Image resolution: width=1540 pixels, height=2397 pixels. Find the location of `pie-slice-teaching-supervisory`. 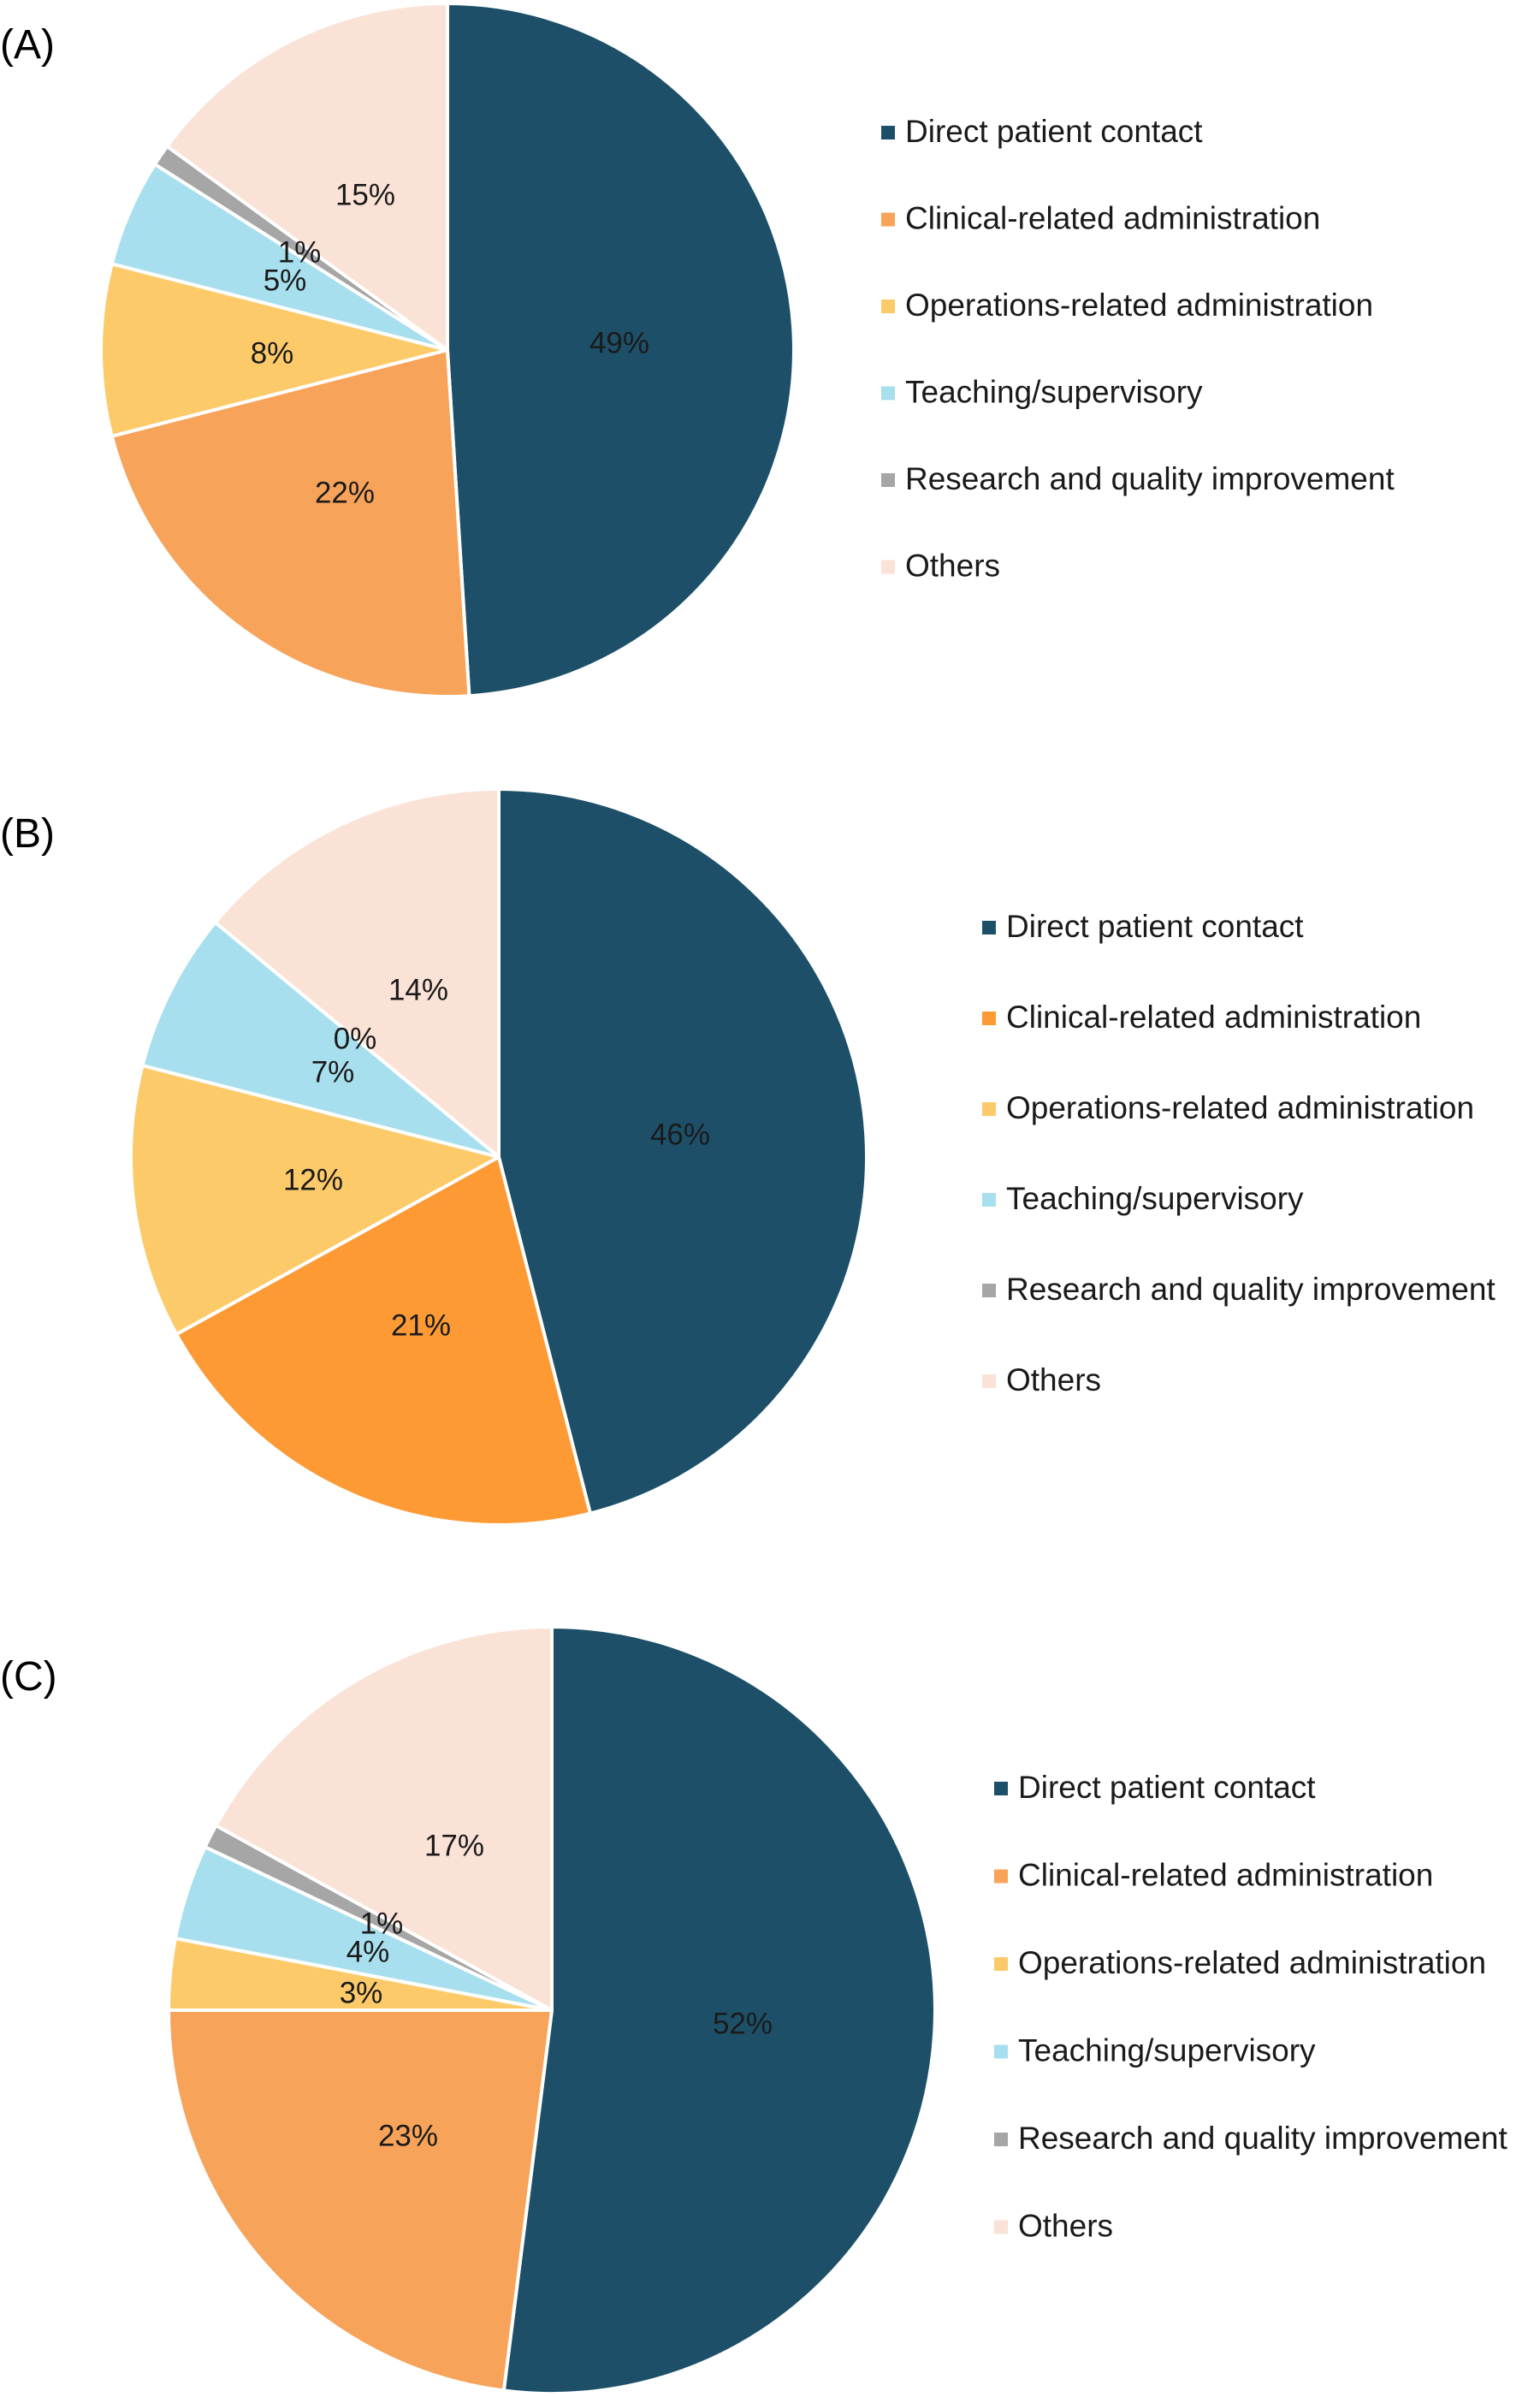

pie-slice-teaching-supervisory is located at coordinates (320, 1039).